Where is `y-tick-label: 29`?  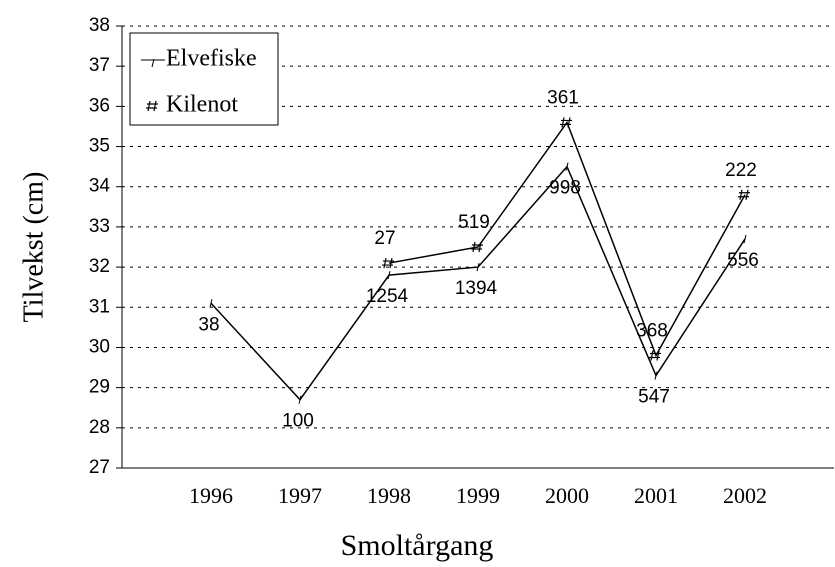
y-tick-label: 29 is located at coordinates (99, 387).